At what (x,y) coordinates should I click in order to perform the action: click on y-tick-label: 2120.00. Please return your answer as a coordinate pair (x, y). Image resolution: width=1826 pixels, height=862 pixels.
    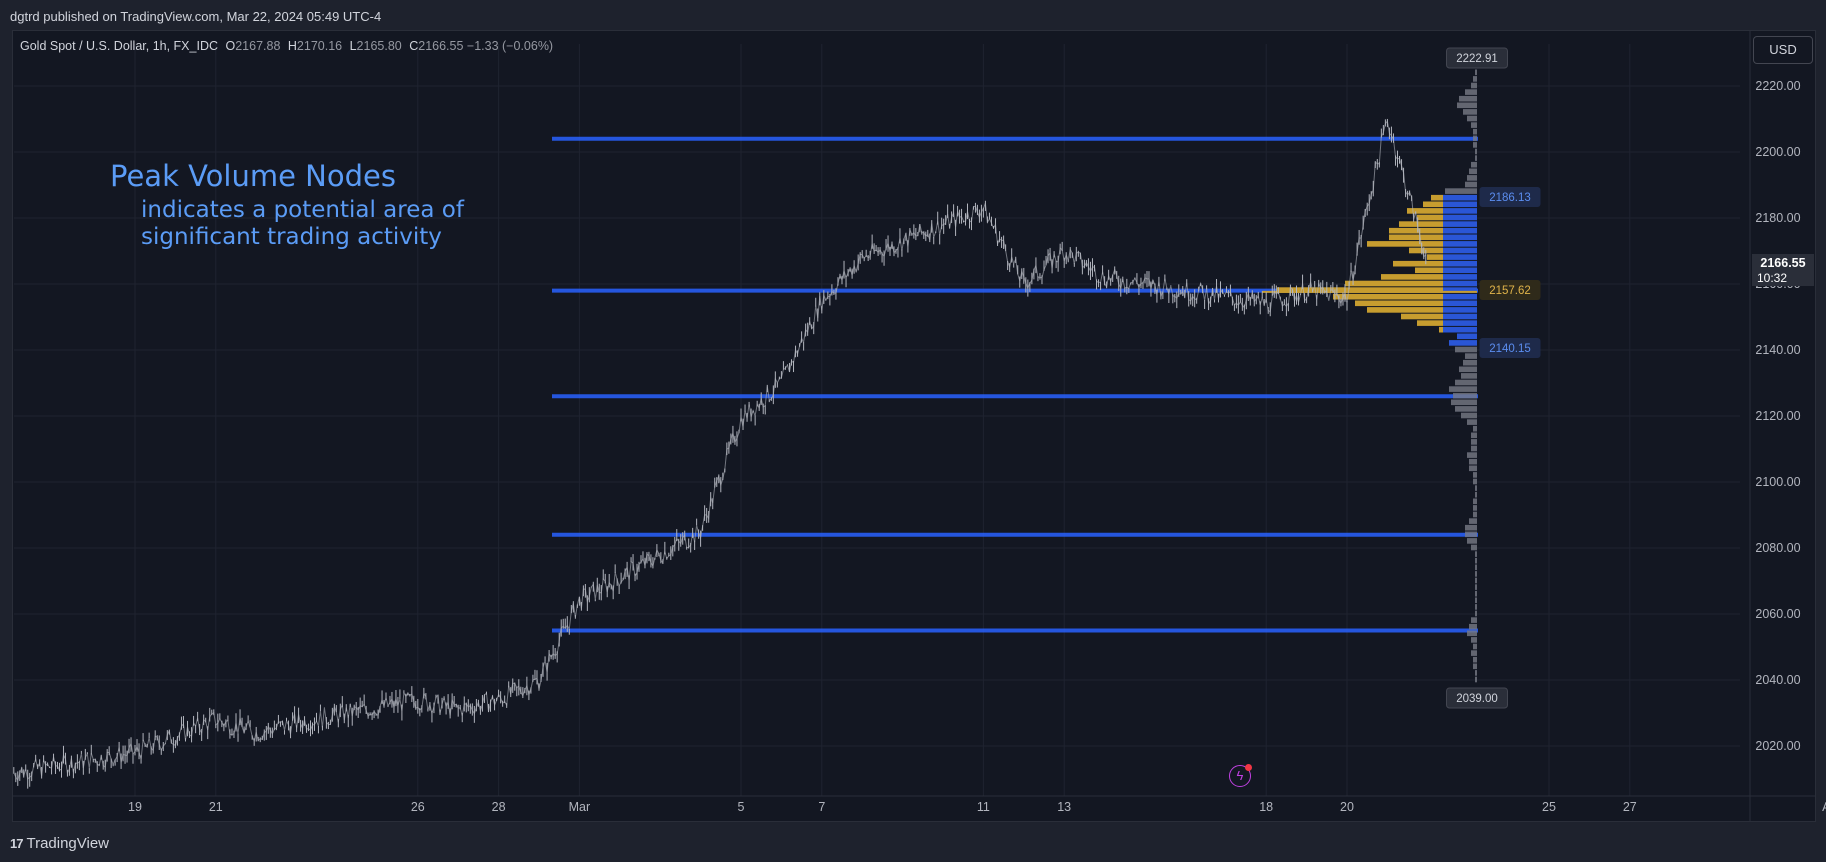
    Looking at the image, I should click on (1777, 416).